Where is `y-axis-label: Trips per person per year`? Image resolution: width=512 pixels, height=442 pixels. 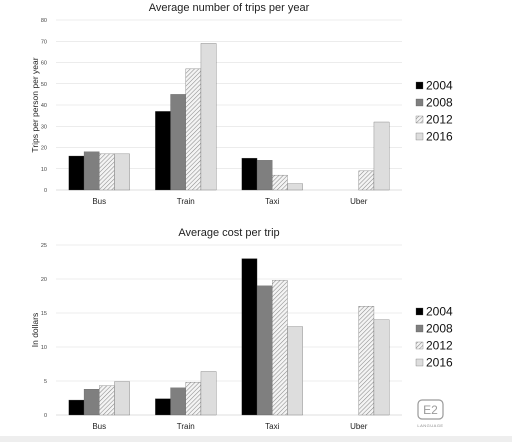 y-axis-label: Trips per person per year is located at coordinates (35, 104).